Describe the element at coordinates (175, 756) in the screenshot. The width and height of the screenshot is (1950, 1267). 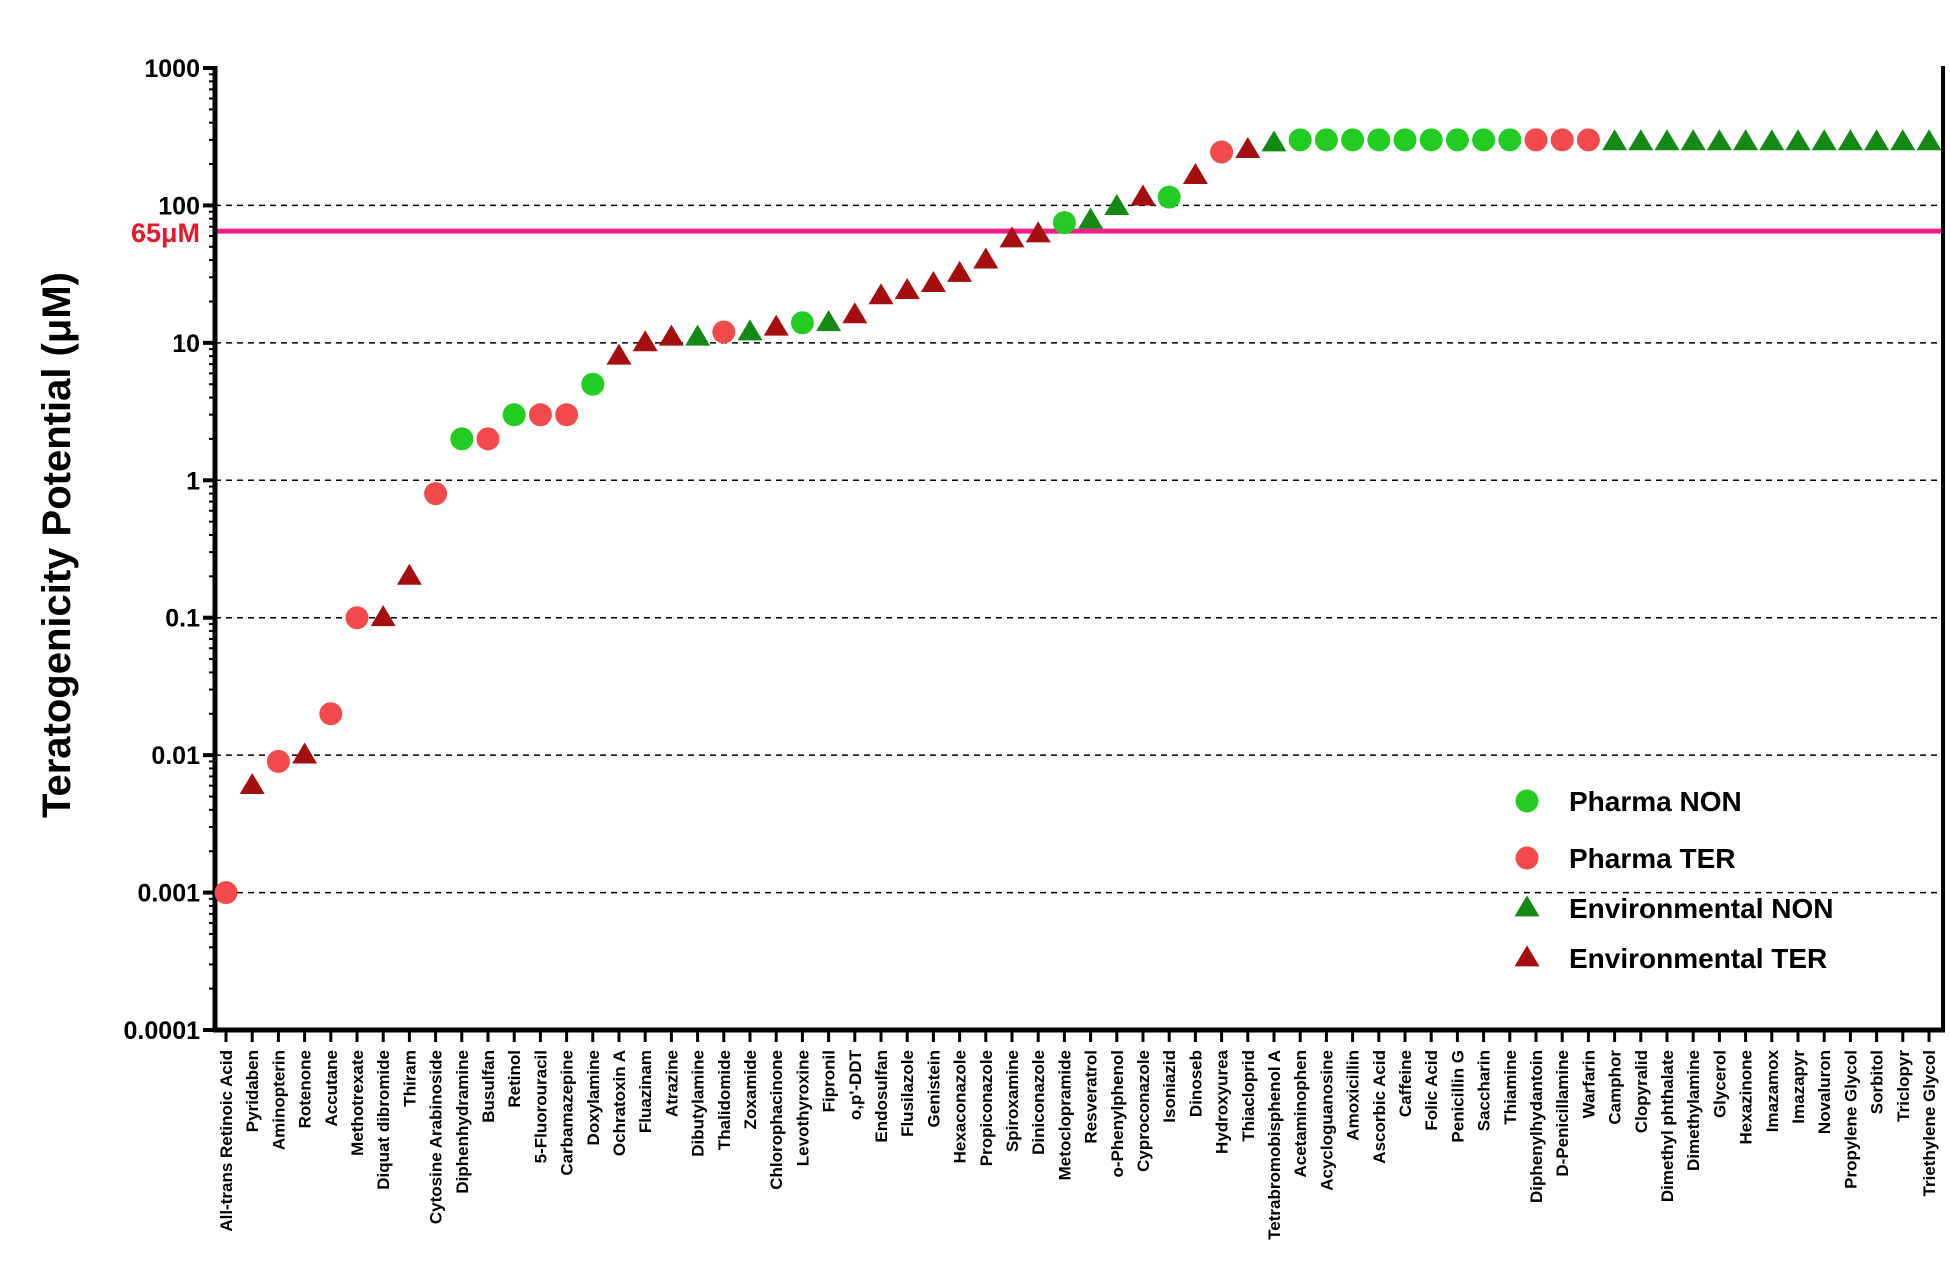
I see `y-tick-label: 0.01` at that location.